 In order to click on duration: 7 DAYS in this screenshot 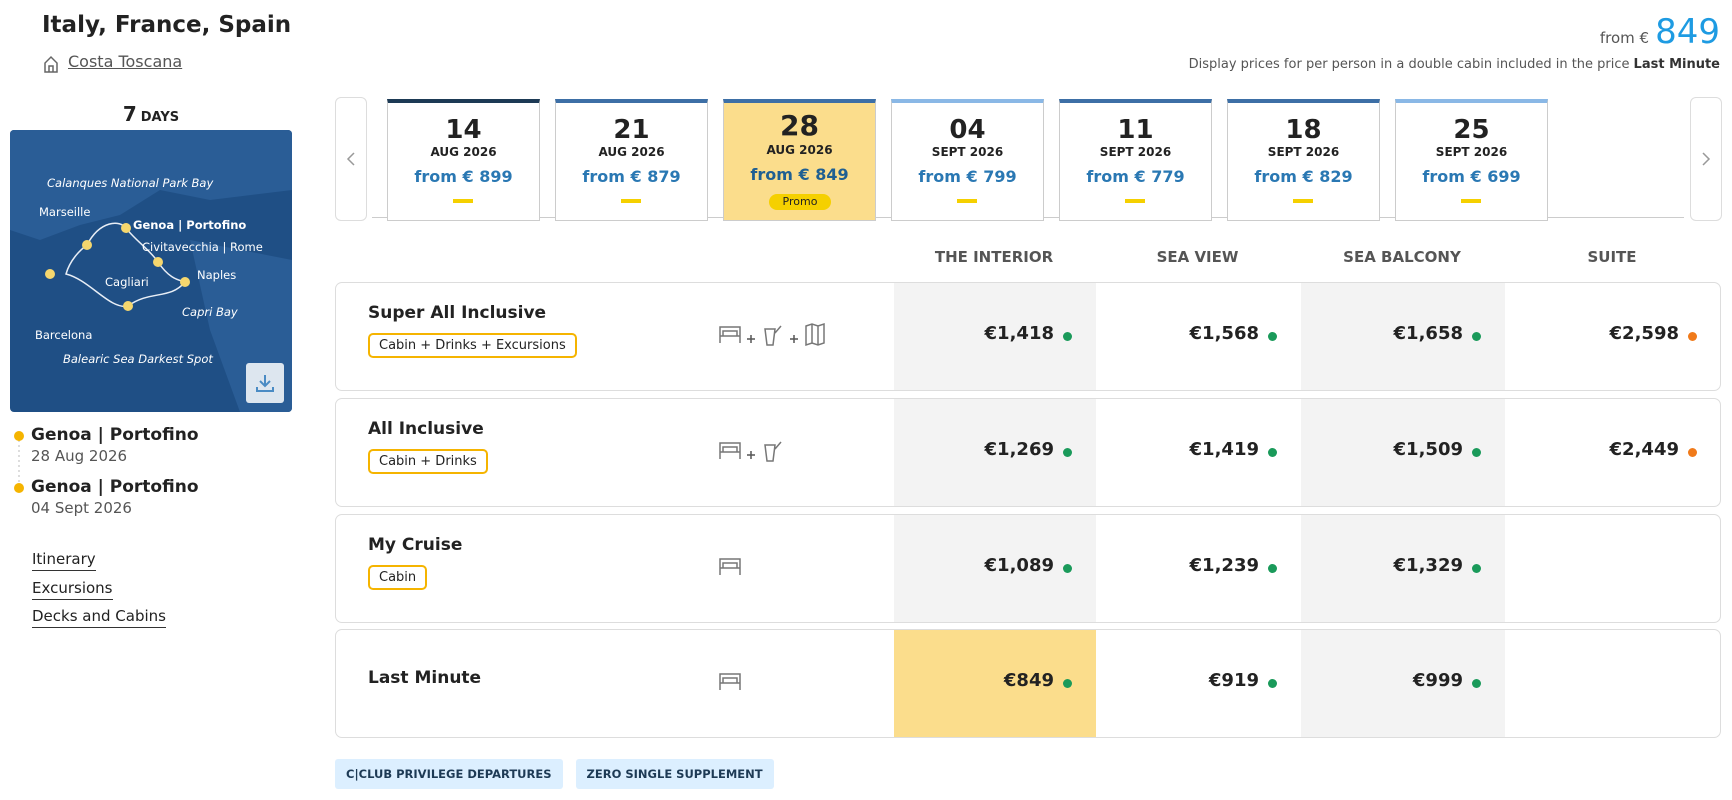, I will do `click(151, 114)`.